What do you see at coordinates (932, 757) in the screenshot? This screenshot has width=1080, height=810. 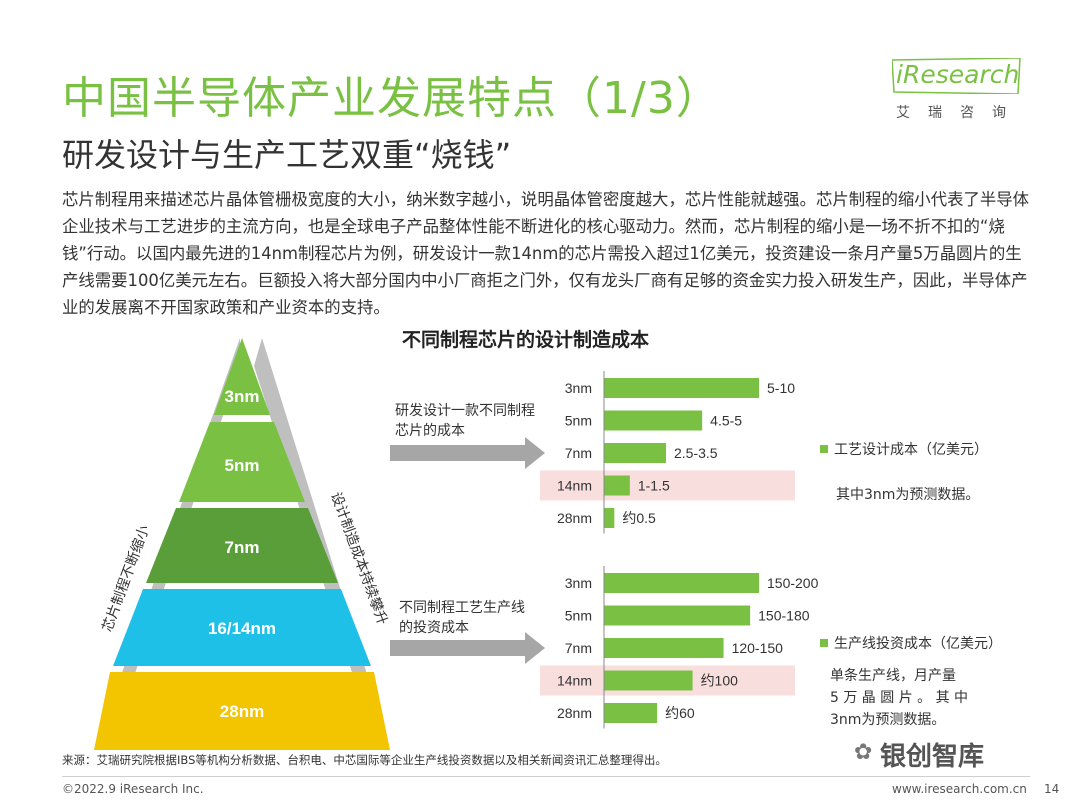 I see `watermark: 银创智库` at bounding box center [932, 757].